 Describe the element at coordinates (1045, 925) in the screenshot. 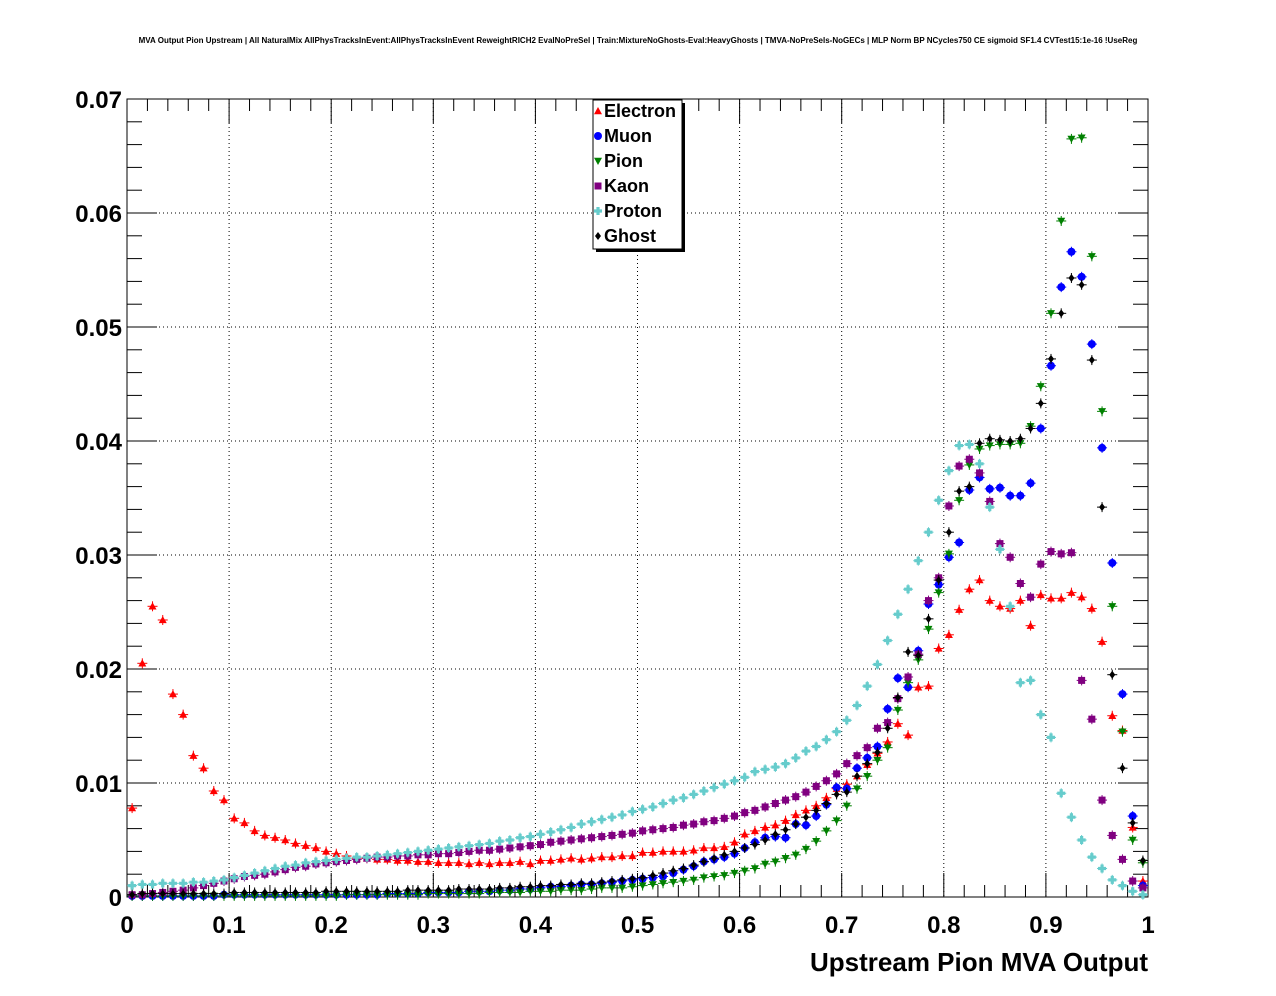

I see `x-tick-label: 0.9` at that location.